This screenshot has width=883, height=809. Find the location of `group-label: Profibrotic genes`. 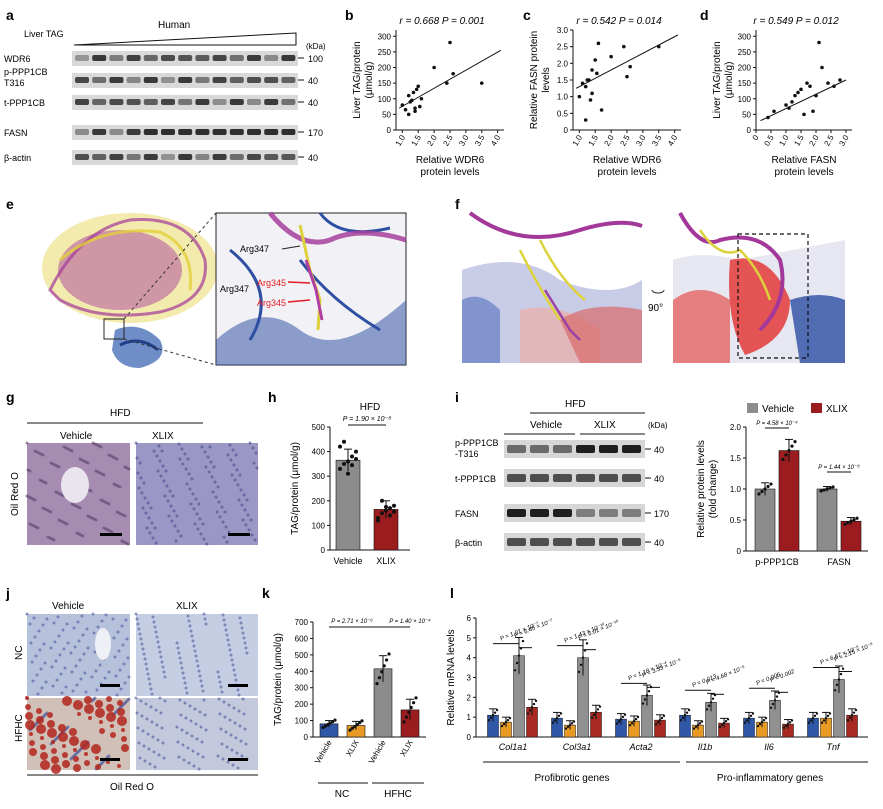

group-label: Profibrotic genes is located at coordinates (571, 778).